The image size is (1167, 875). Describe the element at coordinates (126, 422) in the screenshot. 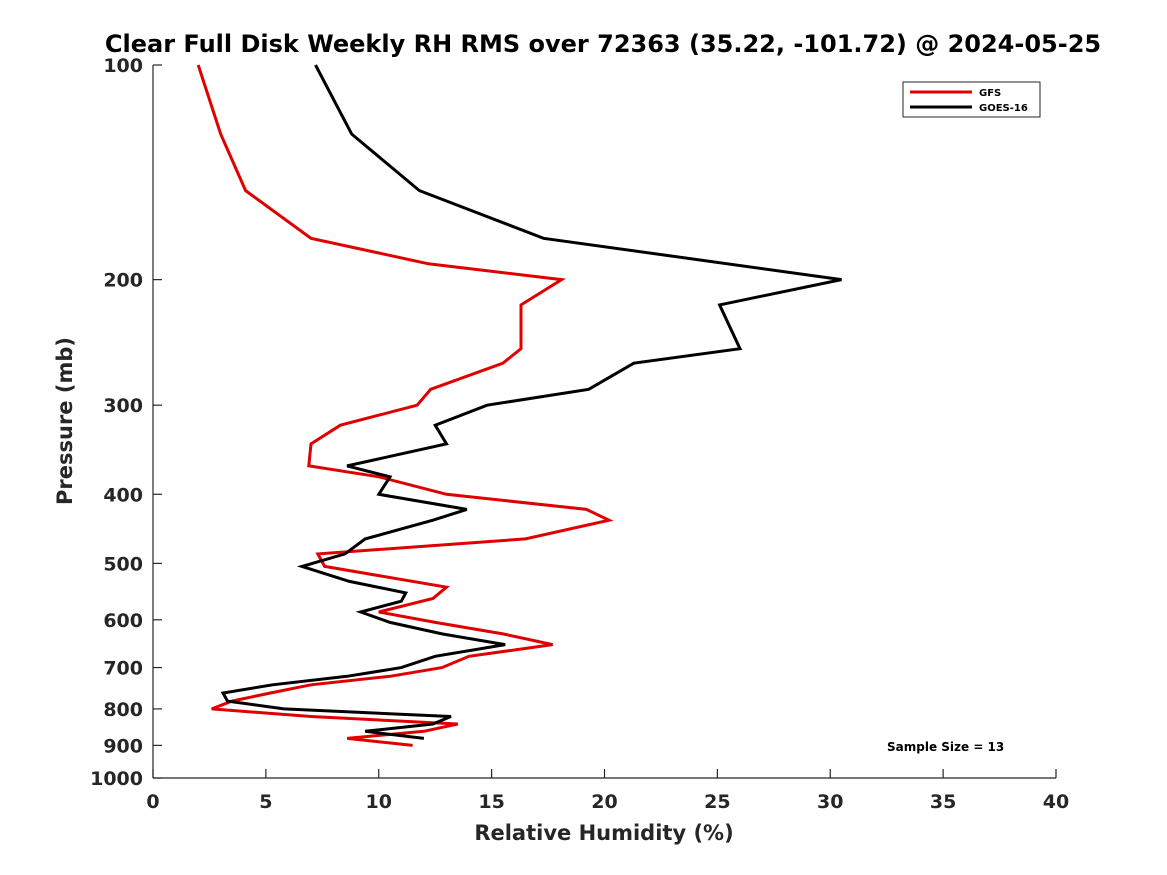

I see `y-ticks: 100 200 300 400 500 600 700 800 900 1000` at that location.